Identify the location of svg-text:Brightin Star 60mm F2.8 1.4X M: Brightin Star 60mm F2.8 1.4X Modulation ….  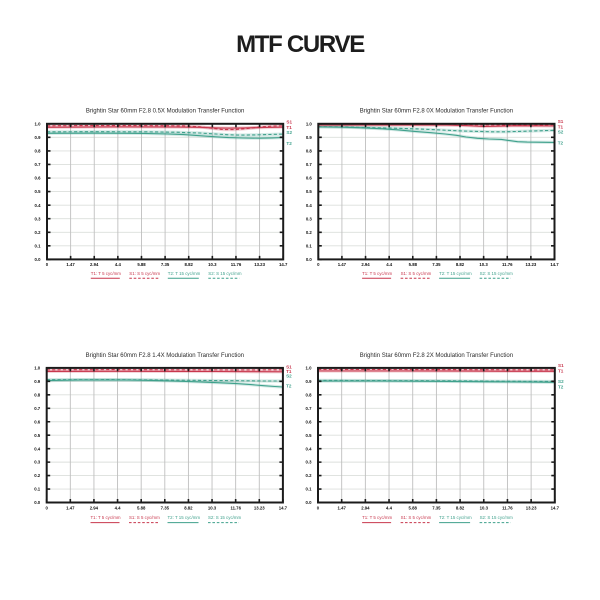
(165, 356).